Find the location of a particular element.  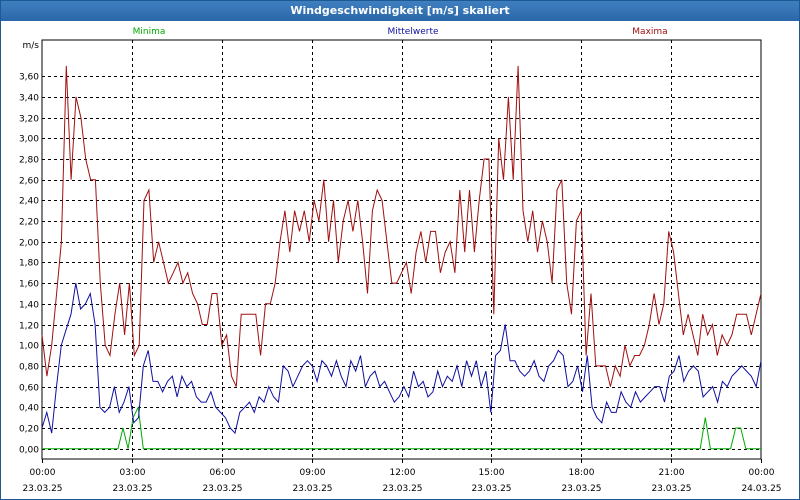

y-tick-label: 2,40 is located at coordinates (29, 202).